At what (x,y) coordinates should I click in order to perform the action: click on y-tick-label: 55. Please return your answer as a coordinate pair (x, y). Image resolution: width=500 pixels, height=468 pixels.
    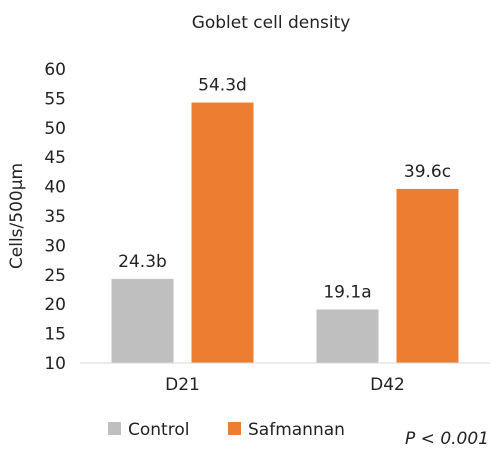
    Looking at the image, I should click on (55, 99).